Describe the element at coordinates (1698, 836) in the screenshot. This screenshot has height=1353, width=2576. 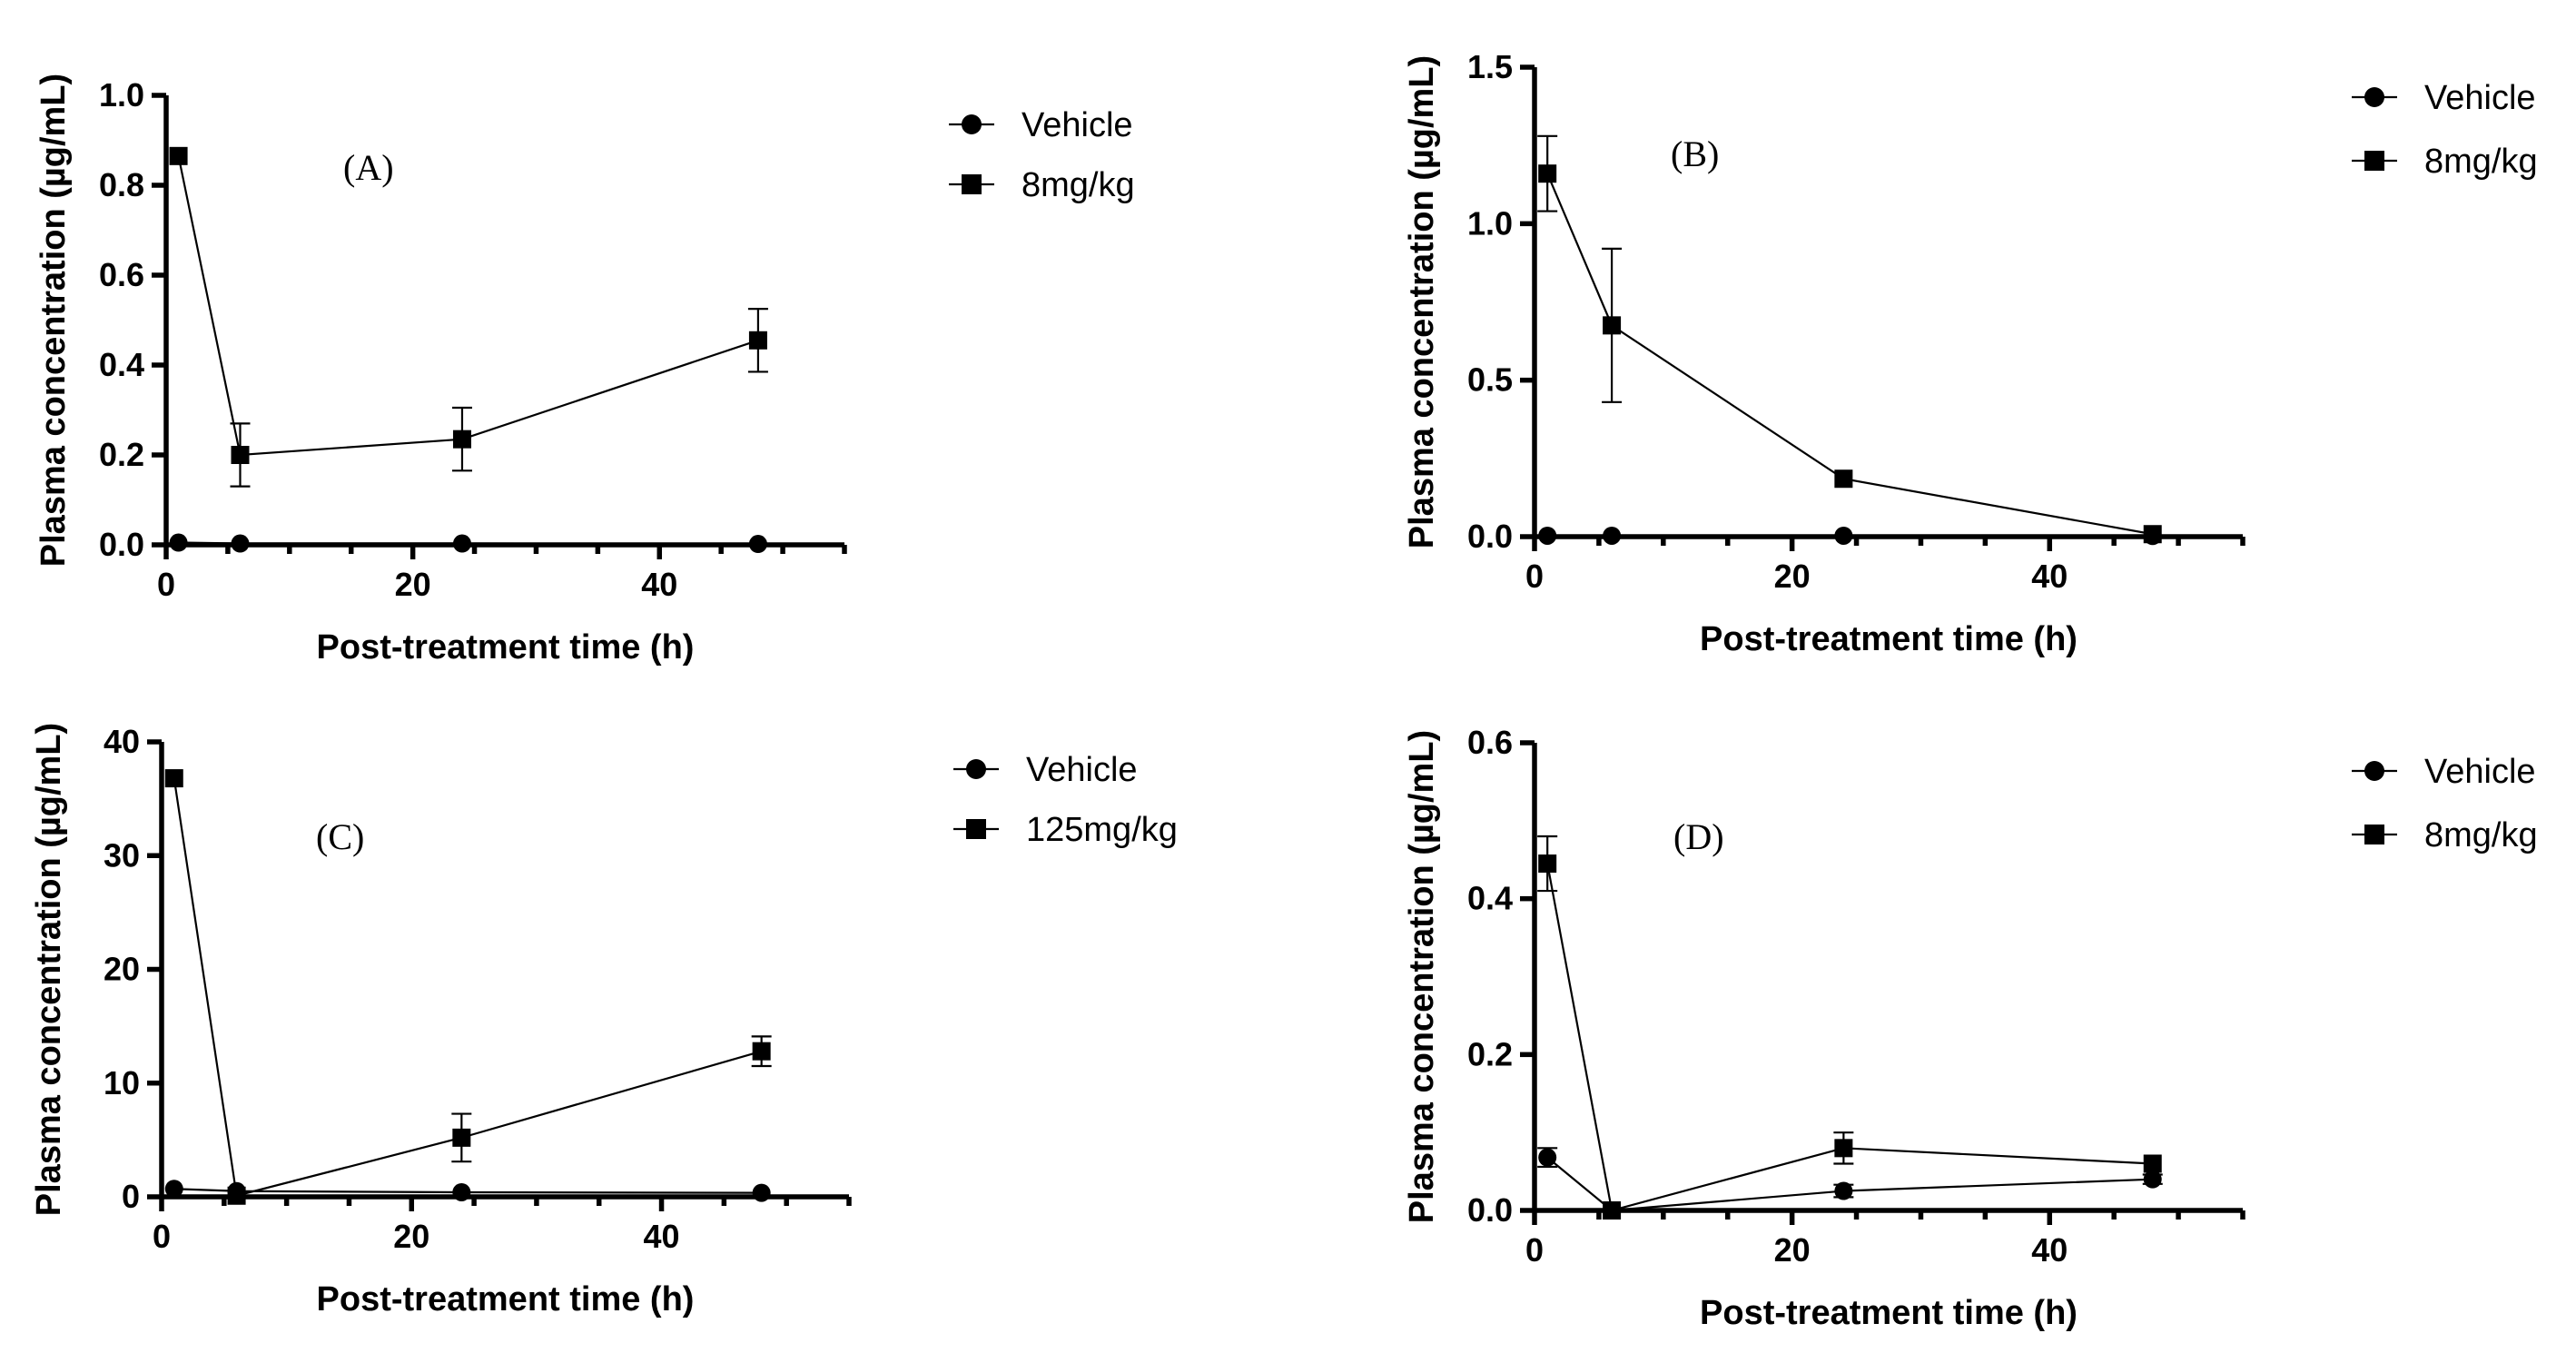
I see `panel-label: (D)` at that location.